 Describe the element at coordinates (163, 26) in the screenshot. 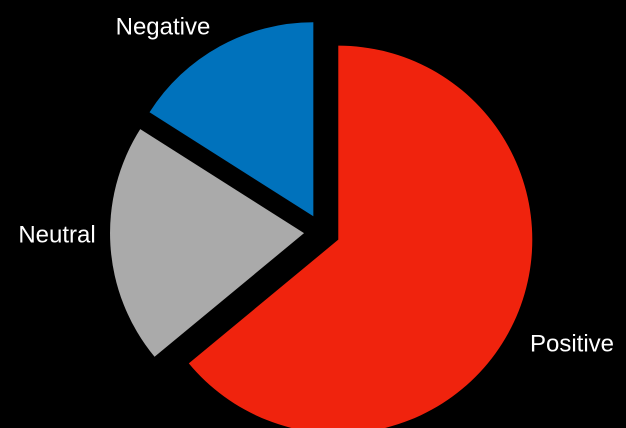

I see `pie-label-negative: Negative` at that location.